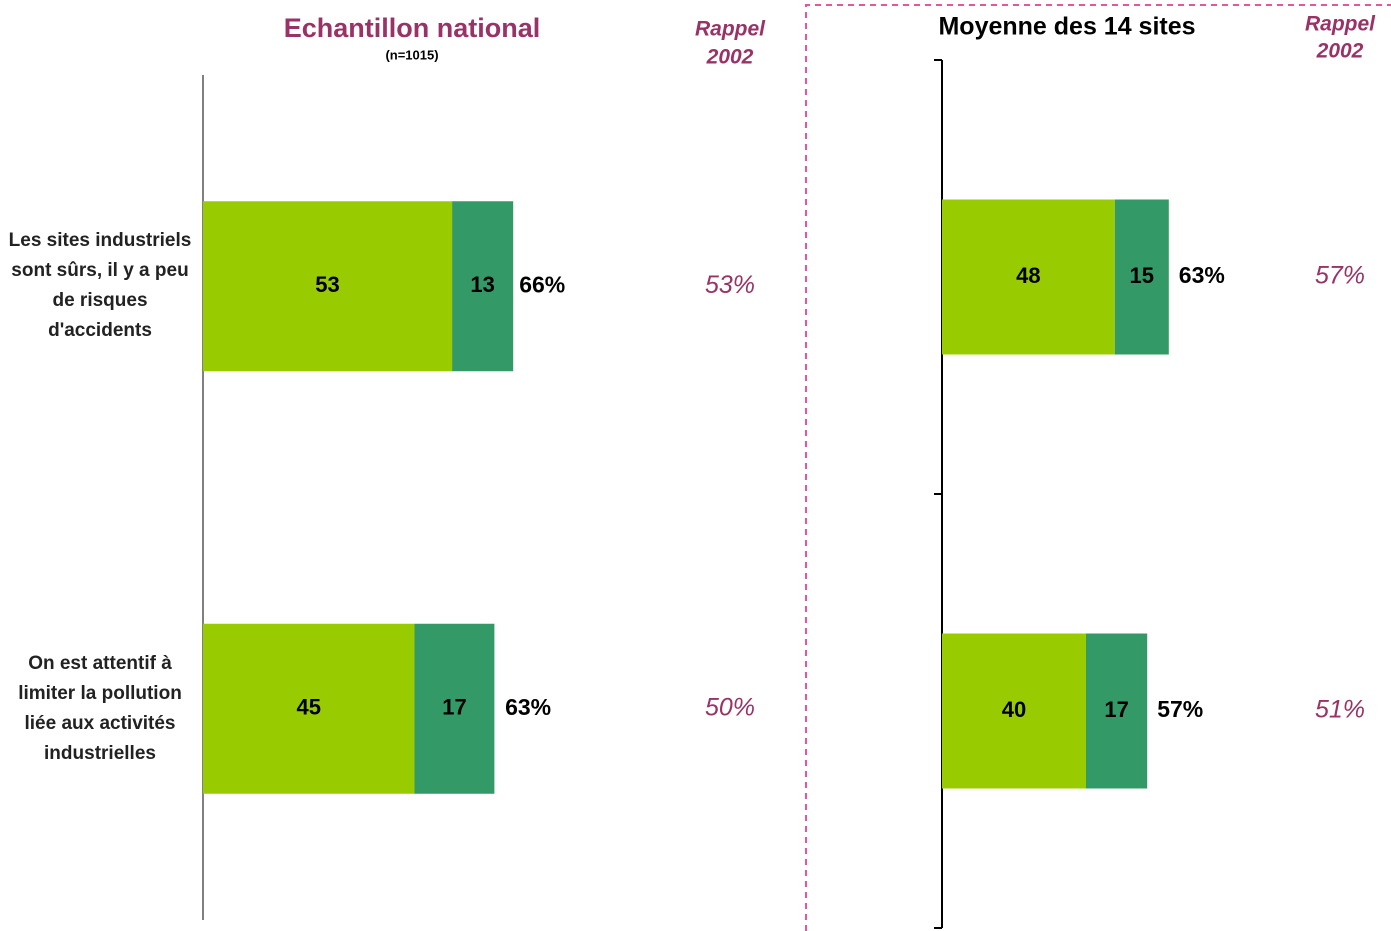 The image size is (1391, 931). What do you see at coordinates (412, 28) in the screenshot?
I see `chart-title: Echantillon national` at bounding box center [412, 28].